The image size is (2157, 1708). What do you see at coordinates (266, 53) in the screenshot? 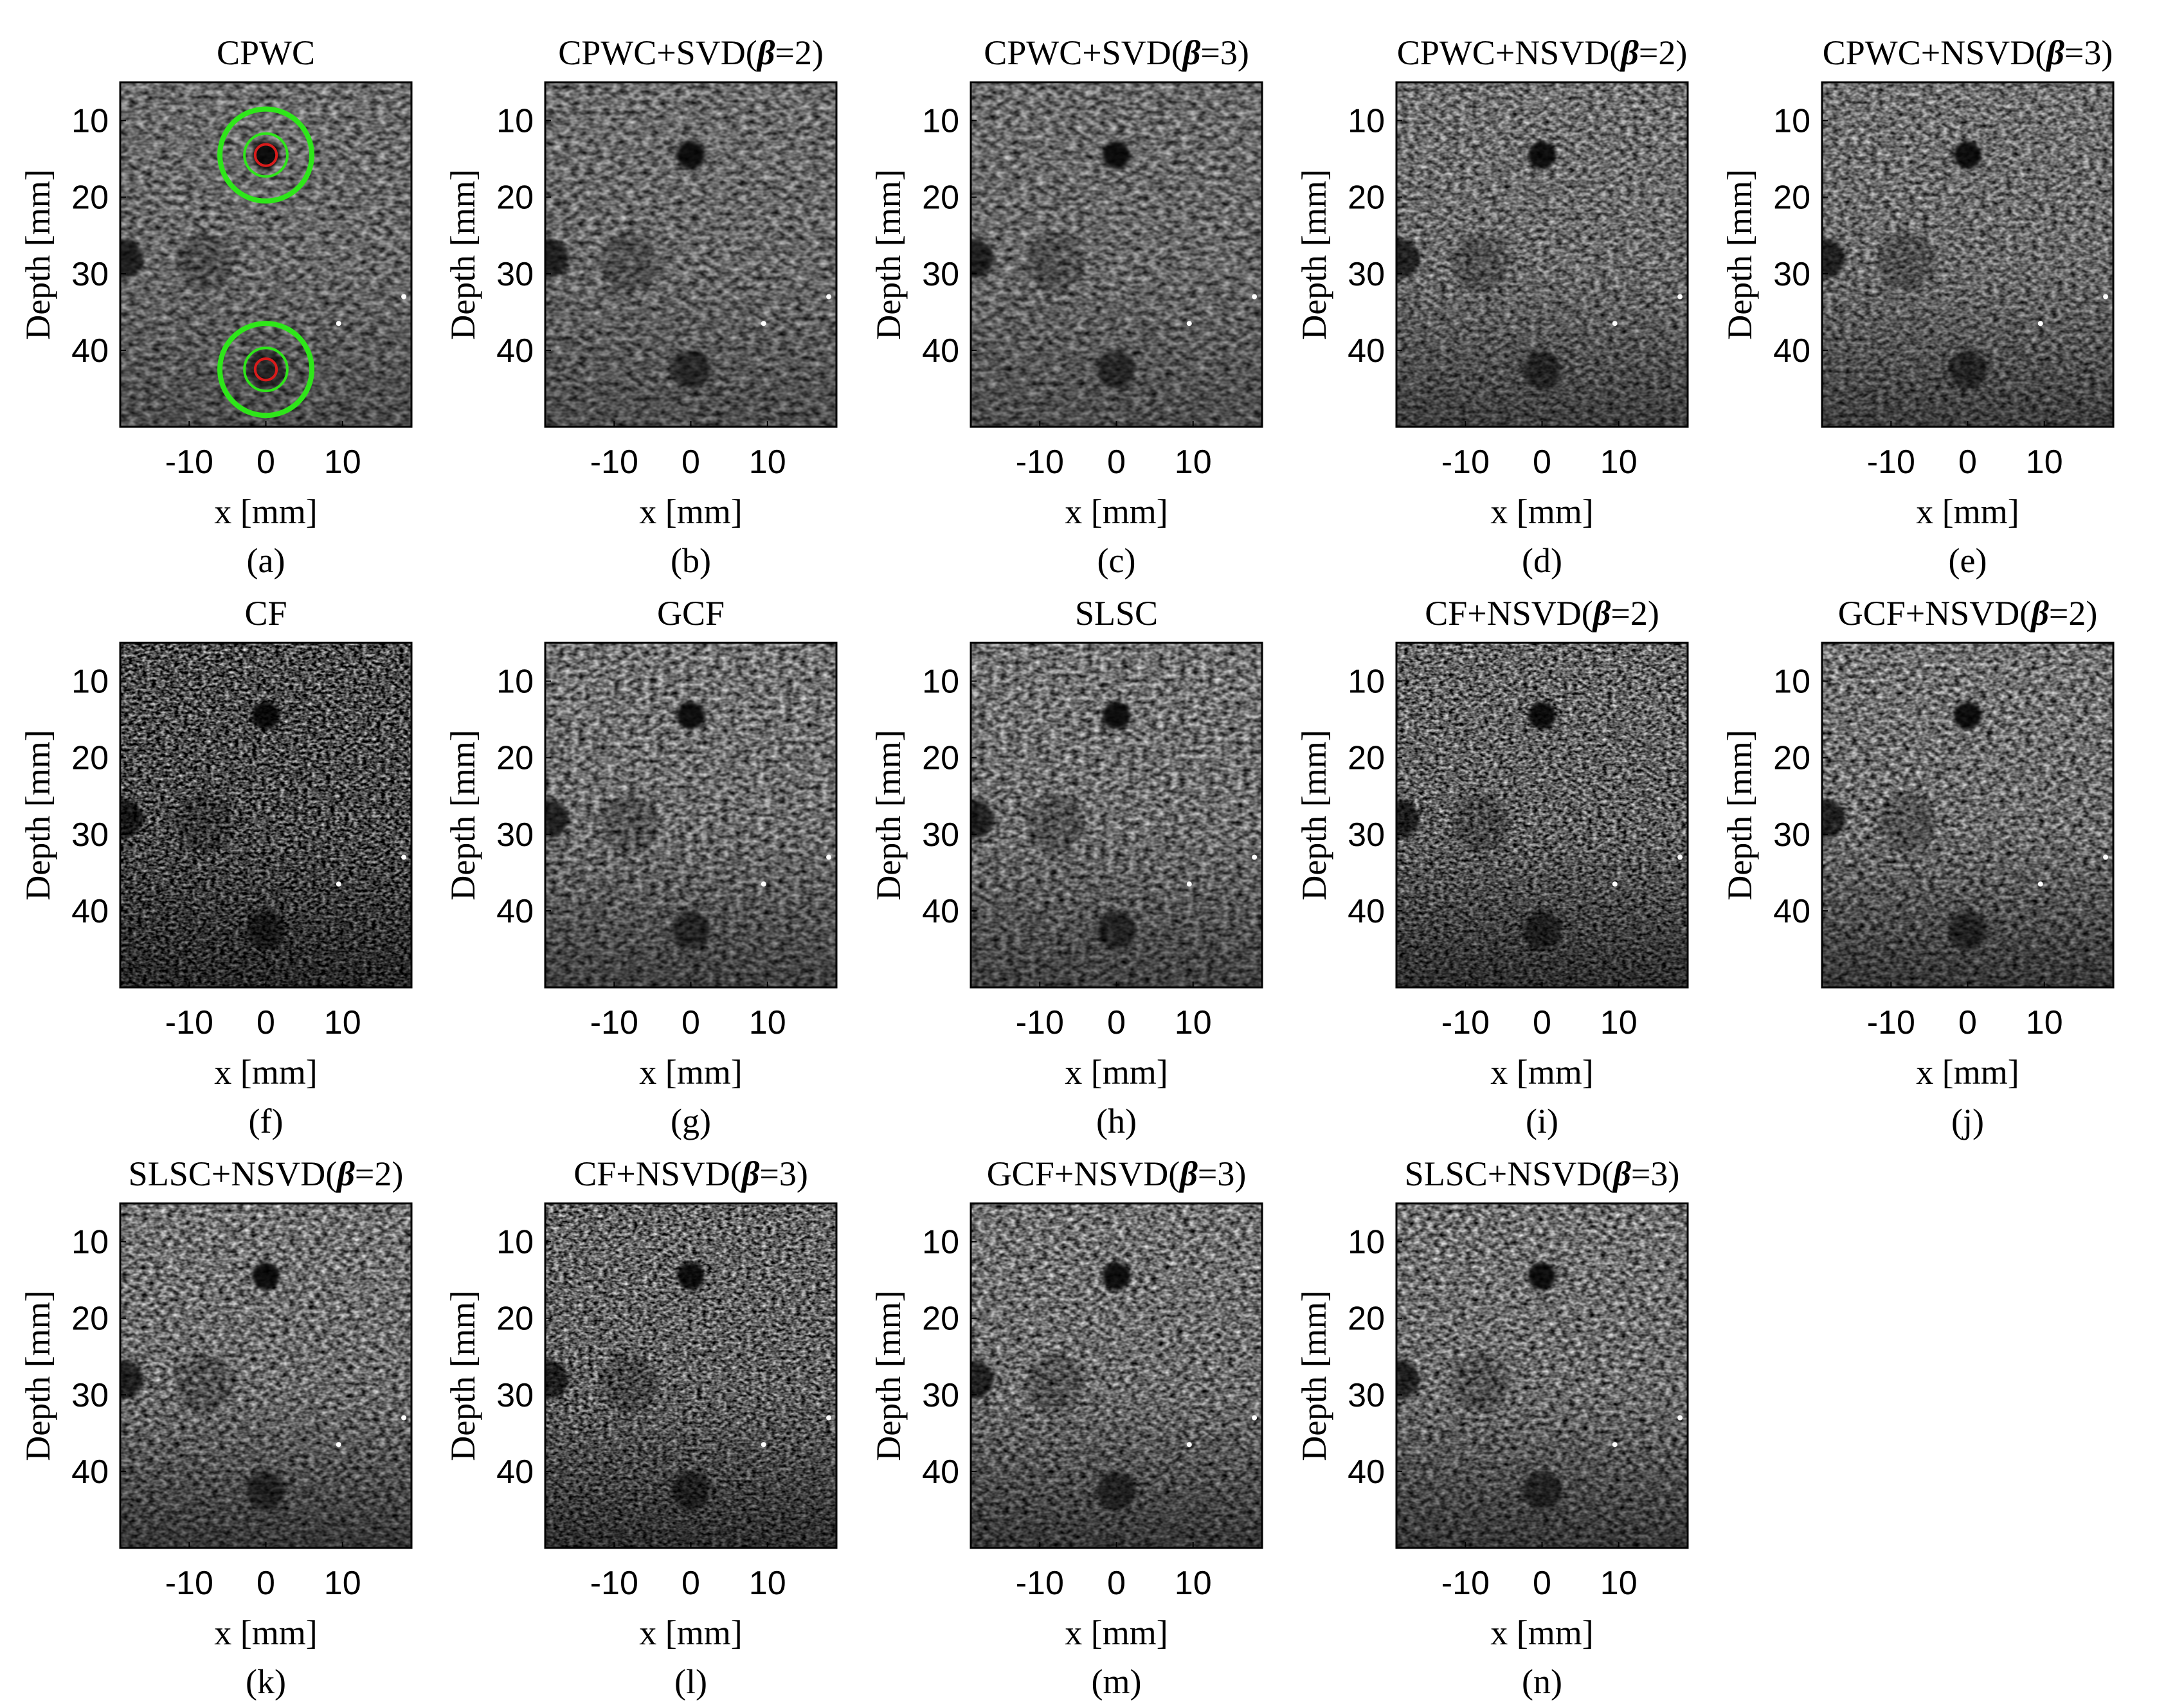
I see `panel-title: CPWC` at bounding box center [266, 53].